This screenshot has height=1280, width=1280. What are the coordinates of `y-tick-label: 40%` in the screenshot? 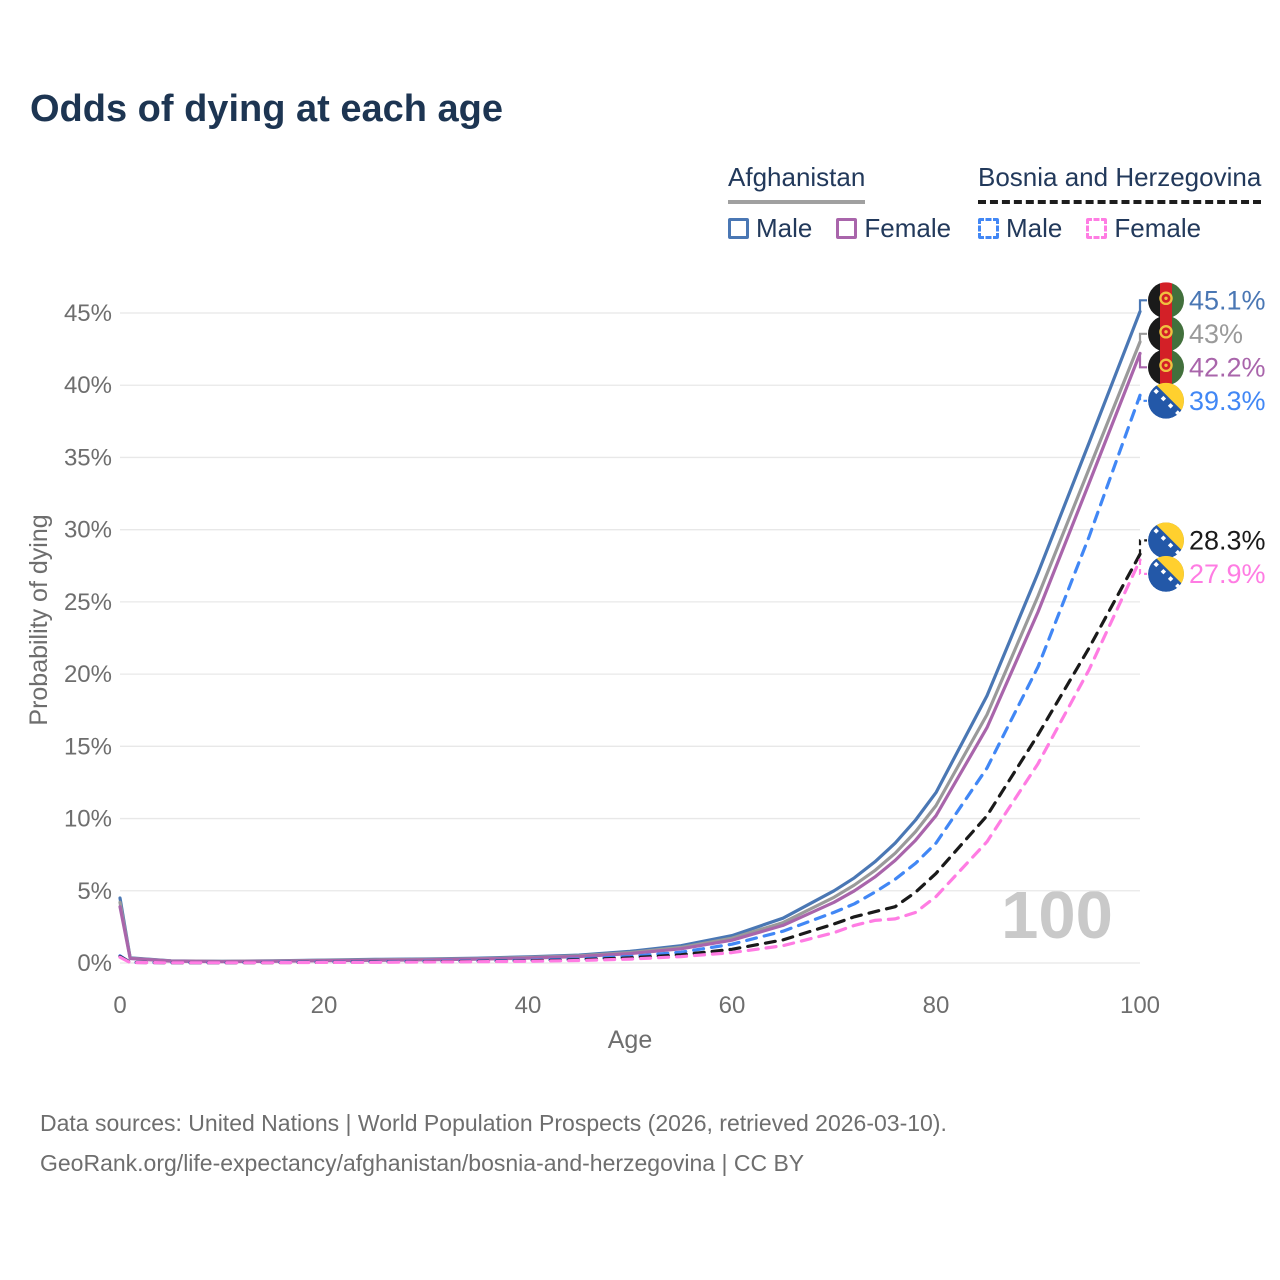 It's located at (88, 385).